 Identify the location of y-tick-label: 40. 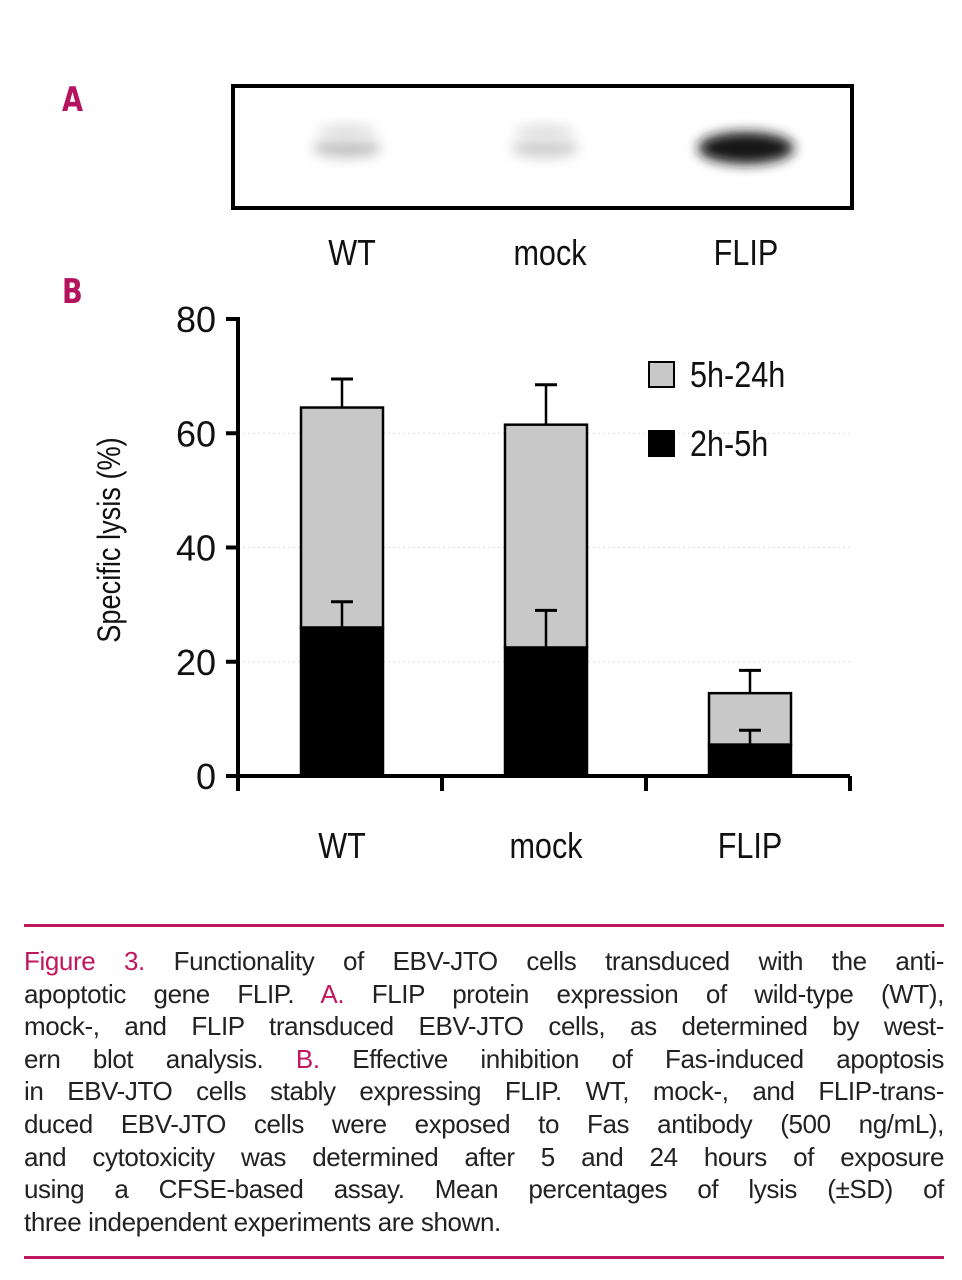
(196, 548).